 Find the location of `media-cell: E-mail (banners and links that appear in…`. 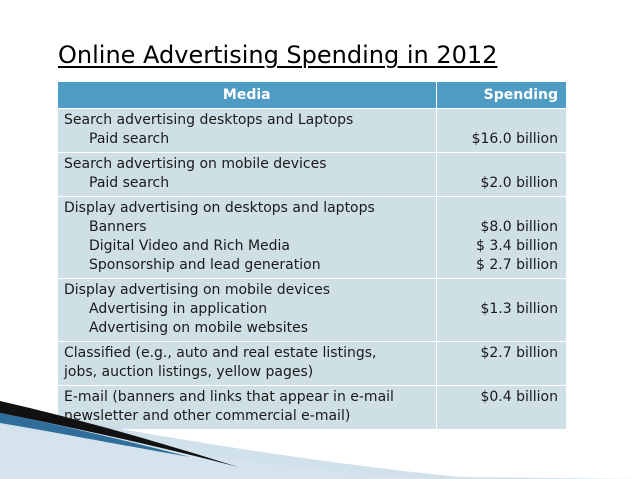

media-cell: E-mail (banners and links that appear in… is located at coordinates (247, 407).